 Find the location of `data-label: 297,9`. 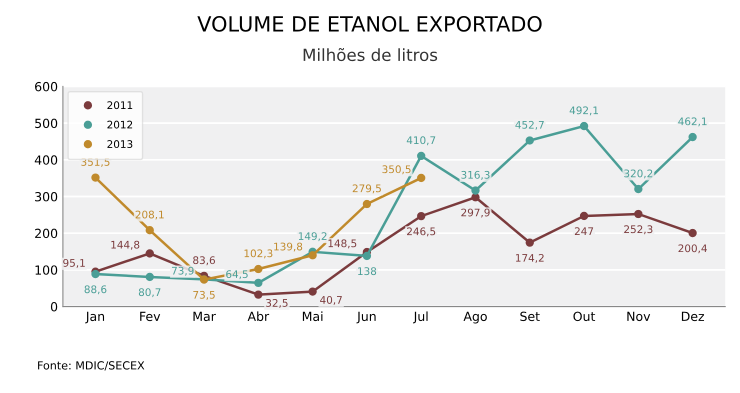

data-label: 297,9 is located at coordinates (475, 213).